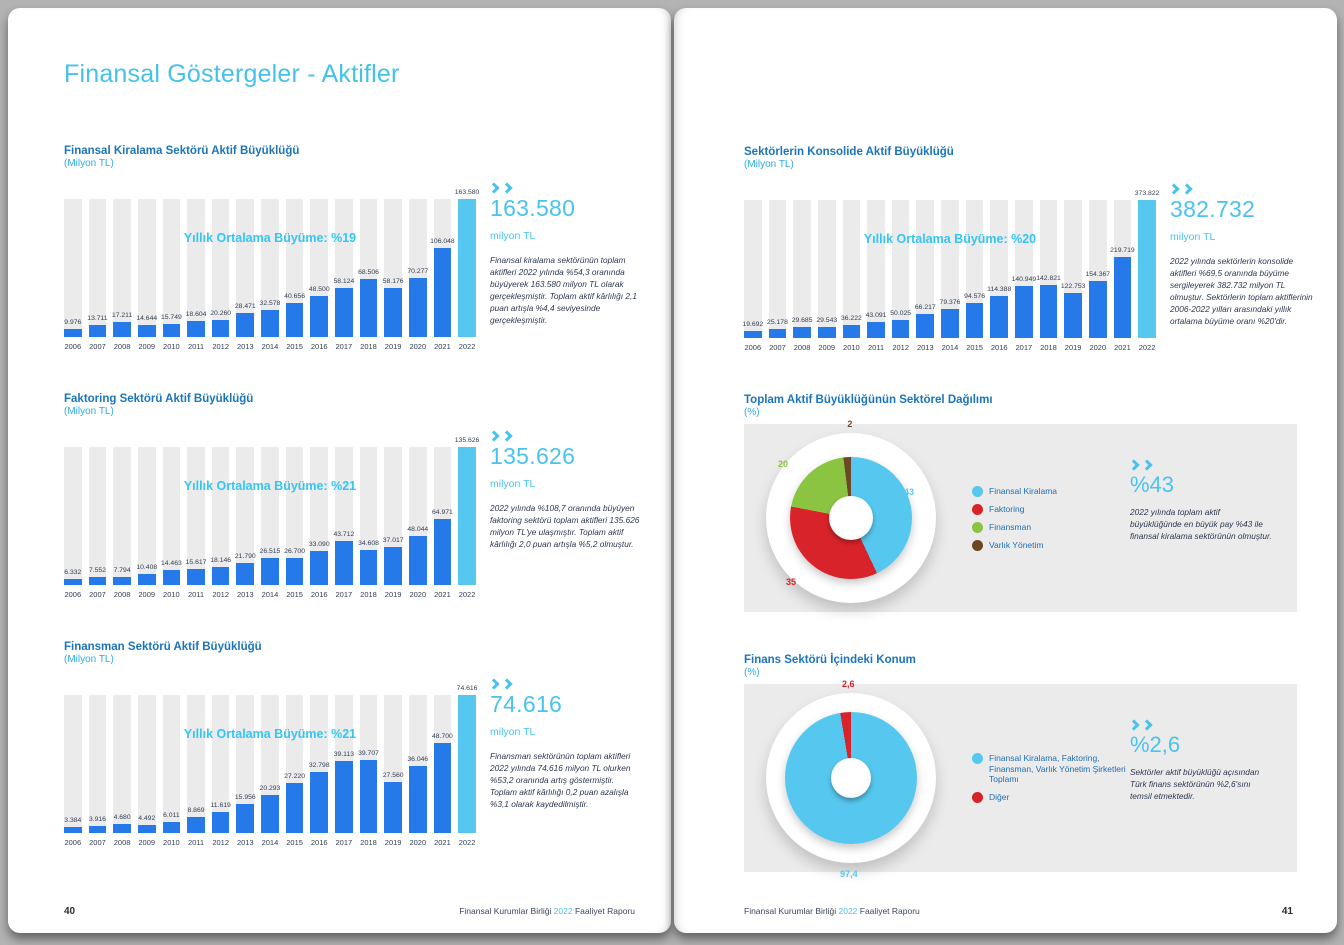 The width and height of the screenshot is (1344, 945). I want to click on growth-annotation: Yıllık Ortalama Büyüme: %20, so click(950, 239).